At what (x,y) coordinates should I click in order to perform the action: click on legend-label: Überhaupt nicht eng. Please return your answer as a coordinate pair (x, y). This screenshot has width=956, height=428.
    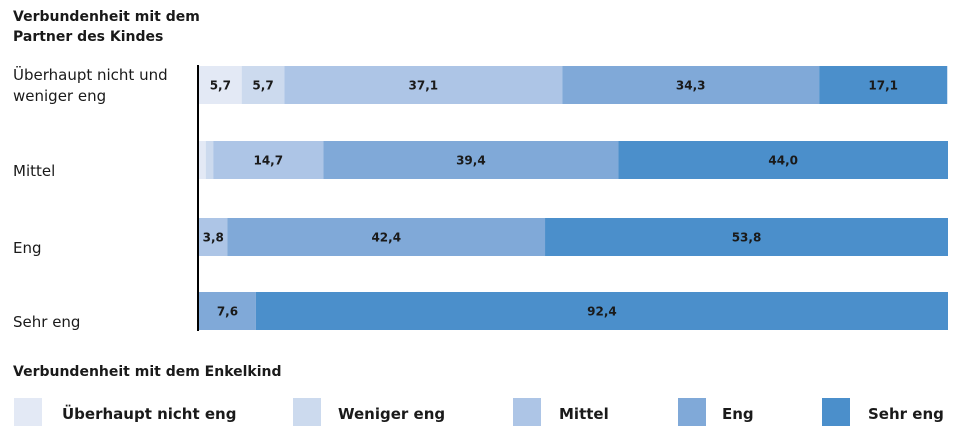
    Looking at the image, I should click on (149, 414).